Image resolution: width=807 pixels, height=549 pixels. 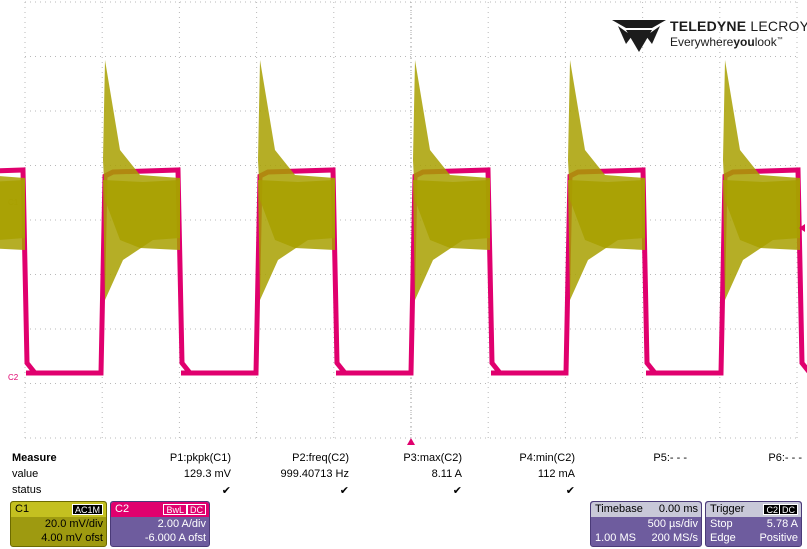 What do you see at coordinates (753, 524) in the screenshot?
I see `trigger-box: Trigger C2 DC Stop 5.78 A Edge Positive` at bounding box center [753, 524].